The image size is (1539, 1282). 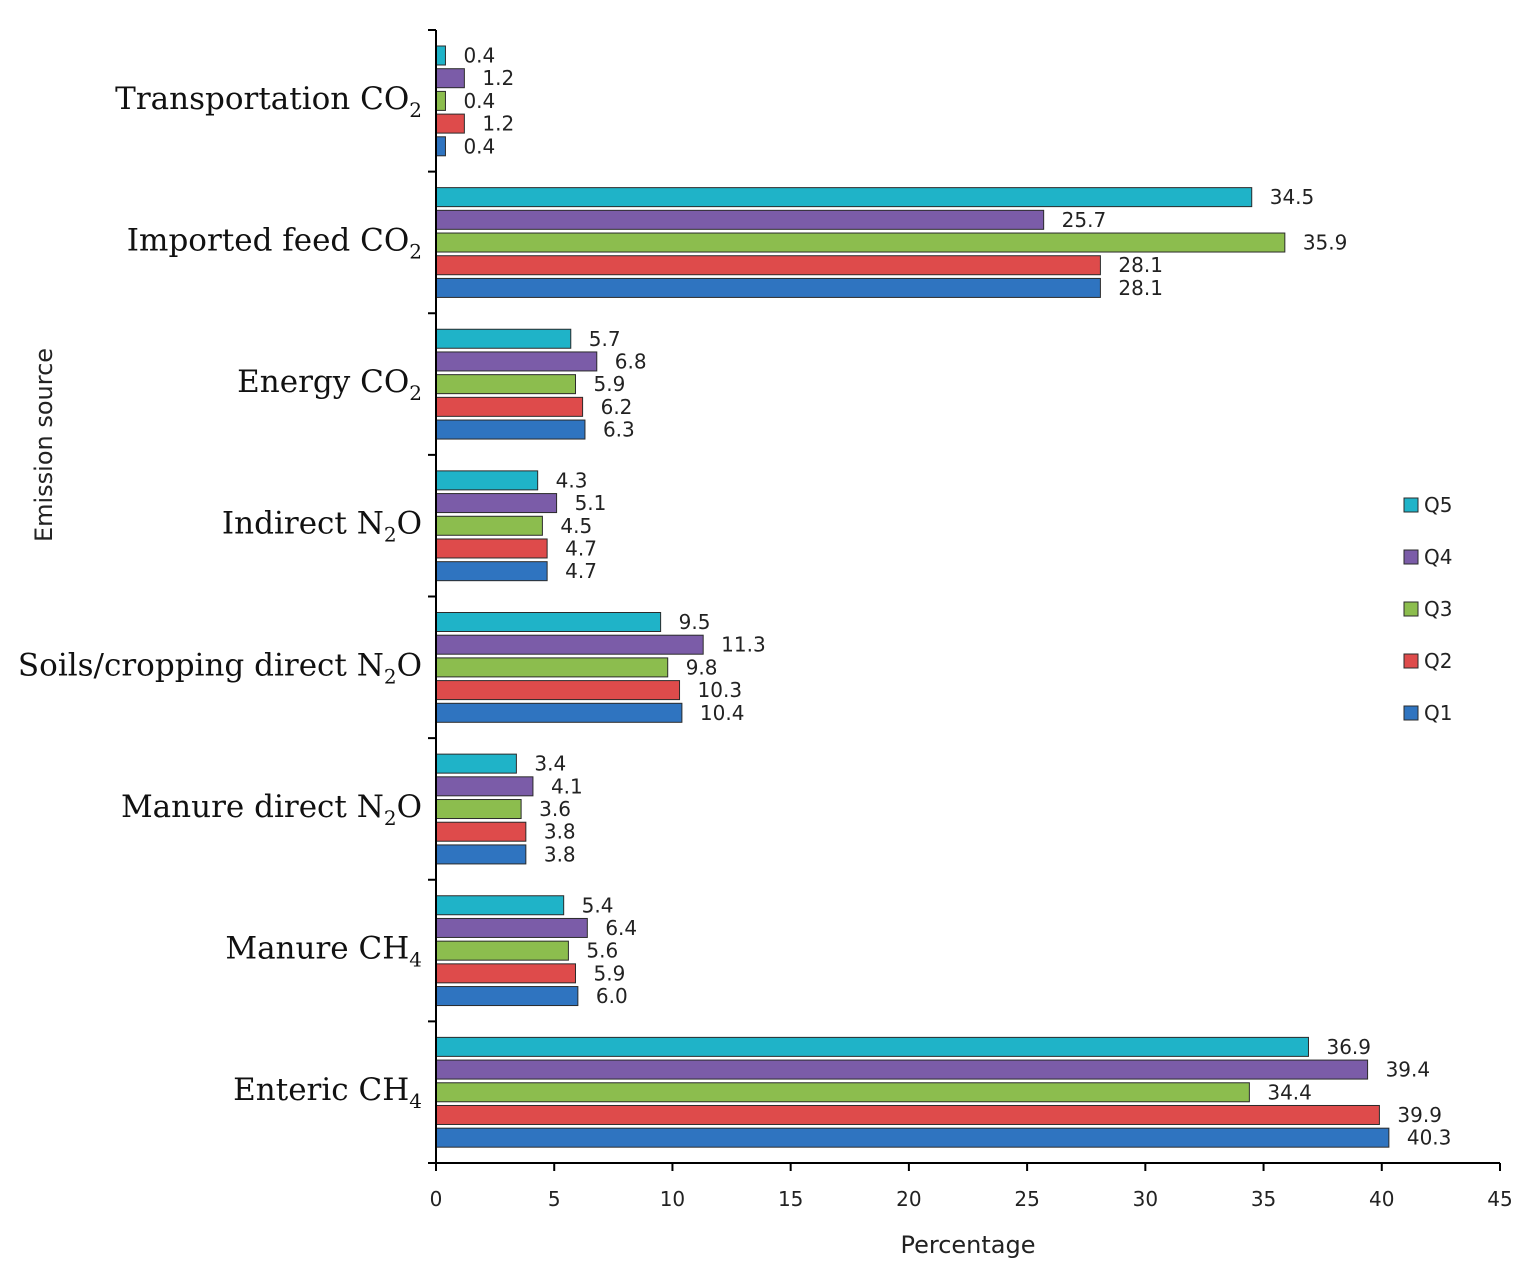 I want to click on legend-label-q3: Q3, so click(x=1438, y=609).